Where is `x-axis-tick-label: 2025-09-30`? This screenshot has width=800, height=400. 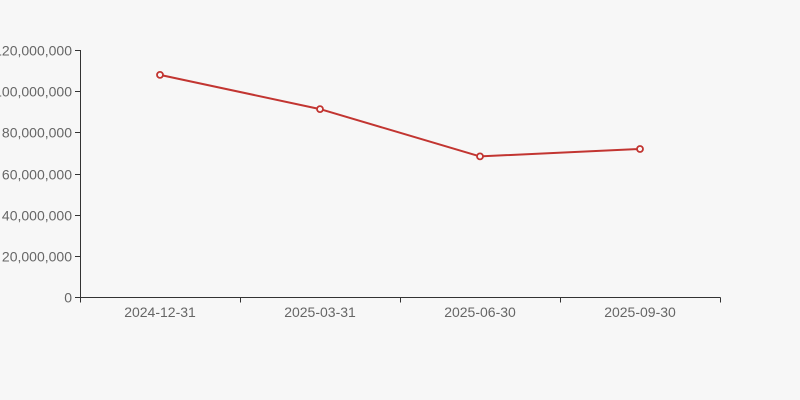 x-axis-tick-label: 2025-09-30 is located at coordinates (640, 312).